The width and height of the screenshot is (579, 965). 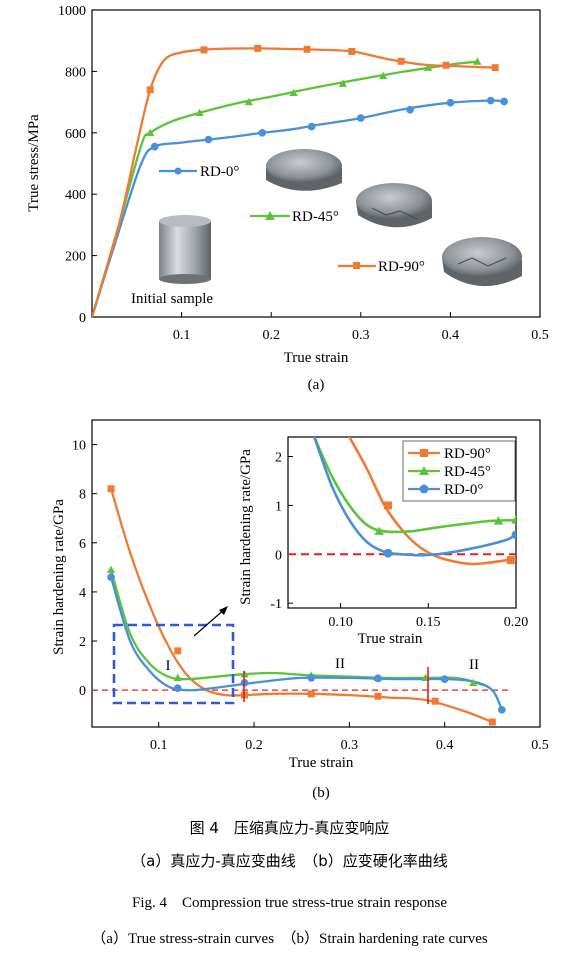 I want to click on y-tick-label-a-4: 800, so click(x=75, y=72).